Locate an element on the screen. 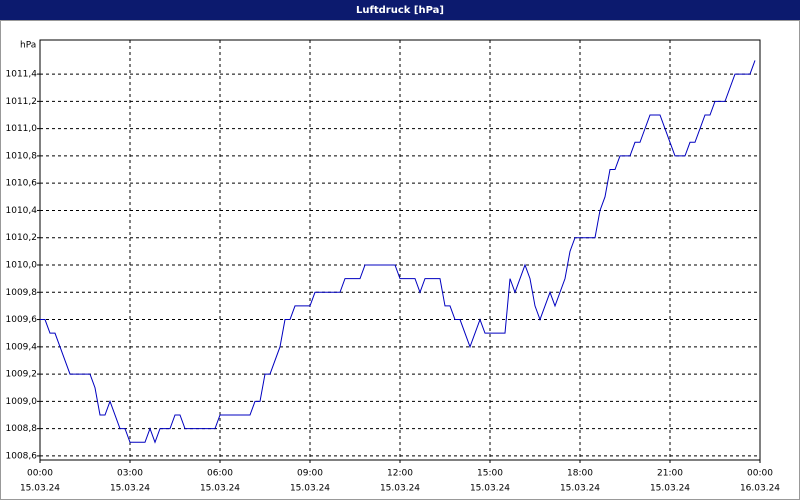 Image resolution: width=800 pixels, height=500 pixels. x-tick-label: 06:00 is located at coordinates (220, 474).